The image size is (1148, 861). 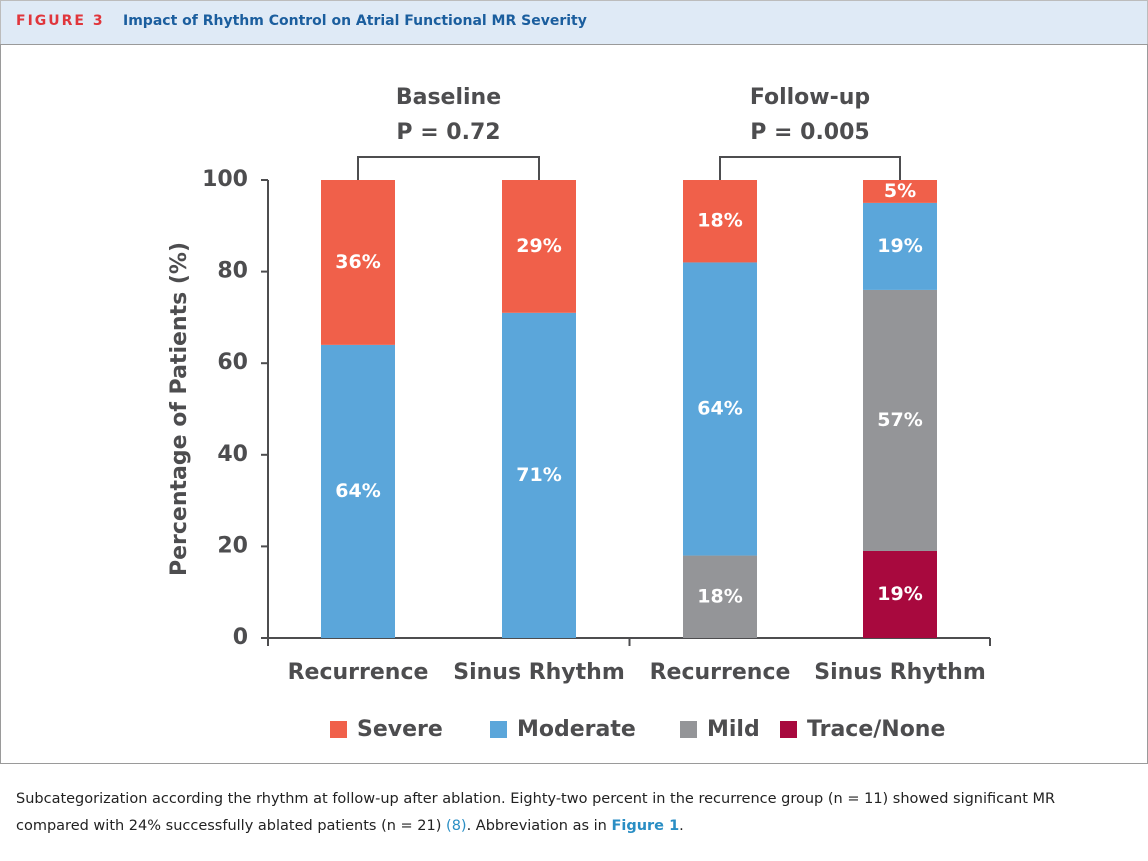 I want to click on data-label: 71%, so click(x=538, y=475).